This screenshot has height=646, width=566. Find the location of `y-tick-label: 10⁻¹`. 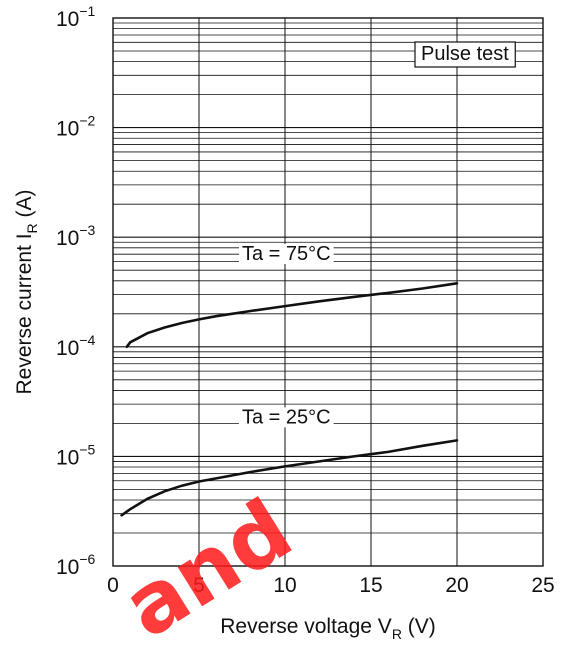

y-tick-label: 10⁻¹ is located at coordinates (76, 17).